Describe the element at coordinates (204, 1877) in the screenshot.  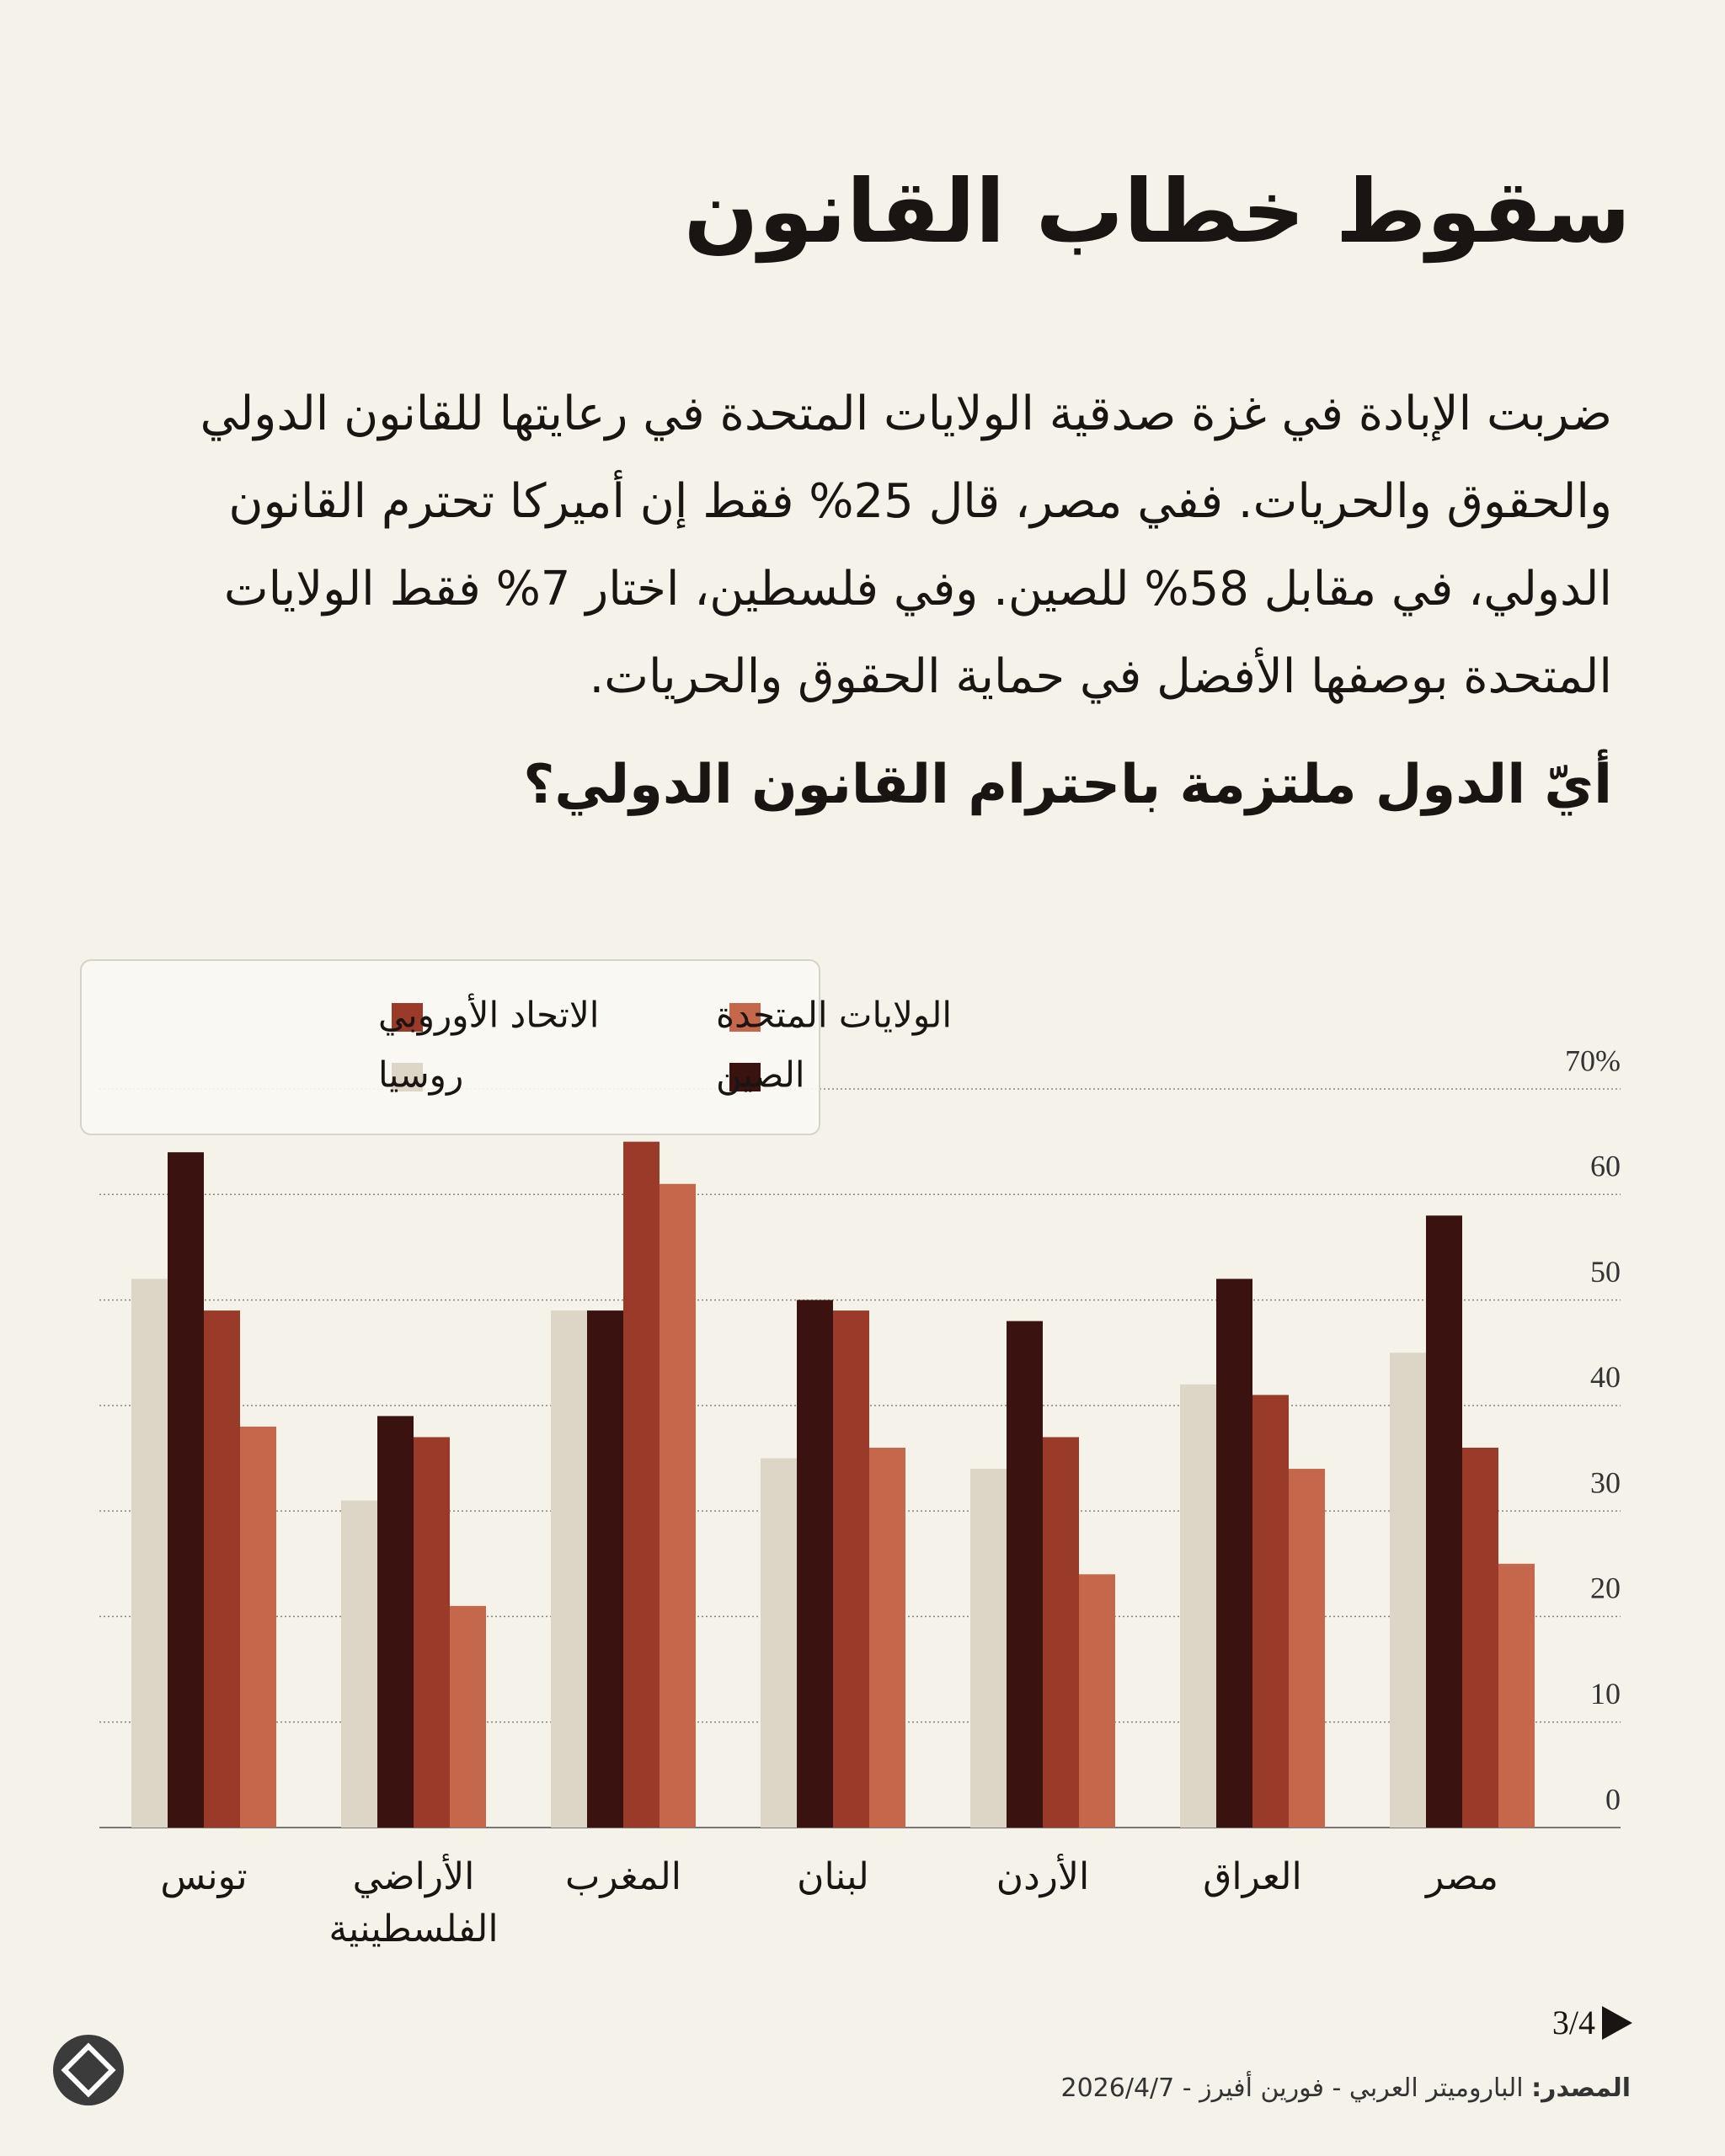
I see `x-tick-label: تونس` at that location.